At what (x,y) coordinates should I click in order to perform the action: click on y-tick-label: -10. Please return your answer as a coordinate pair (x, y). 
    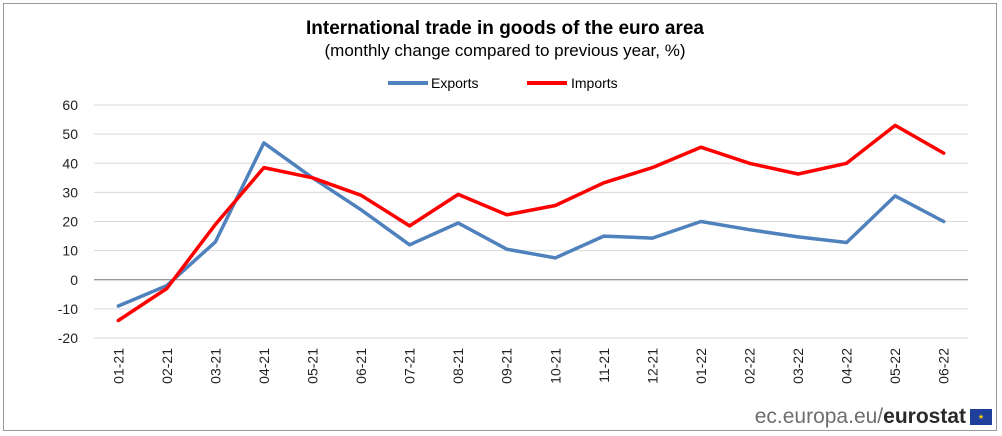
    Looking at the image, I should click on (68, 309).